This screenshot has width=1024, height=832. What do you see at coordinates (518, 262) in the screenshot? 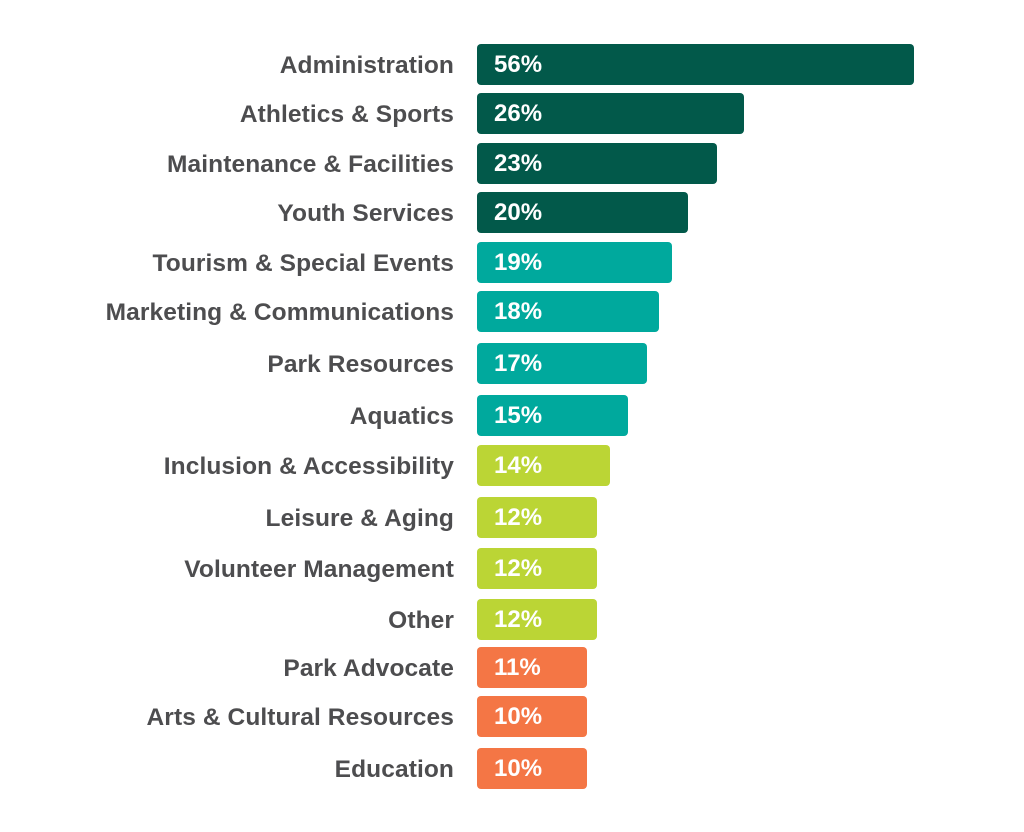
I see `value-label: 19%` at bounding box center [518, 262].